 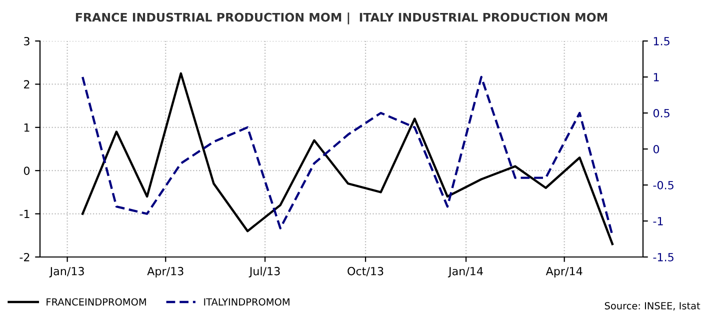 What do you see at coordinates (366, 271) in the screenshot?
I see `x-tick-label: Oct/13` at bounding box center [366, 271].